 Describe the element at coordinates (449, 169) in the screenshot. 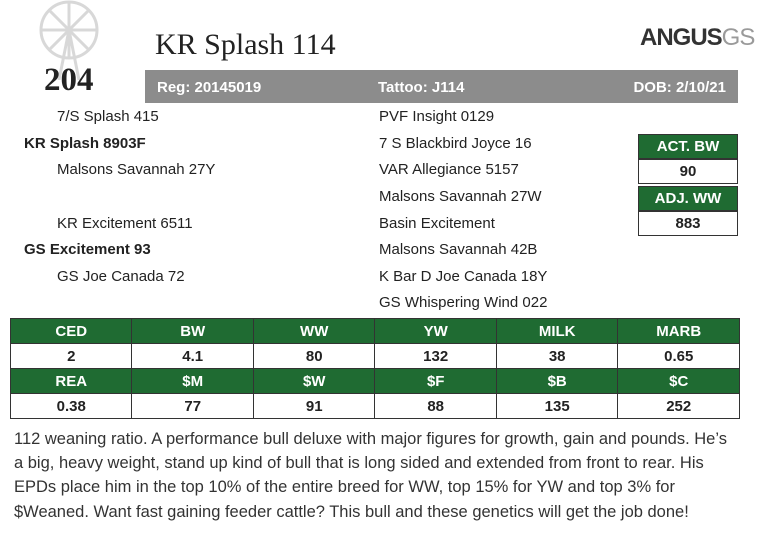

I see `pedigree-entry: VAR Allegiance 5157` at that location.